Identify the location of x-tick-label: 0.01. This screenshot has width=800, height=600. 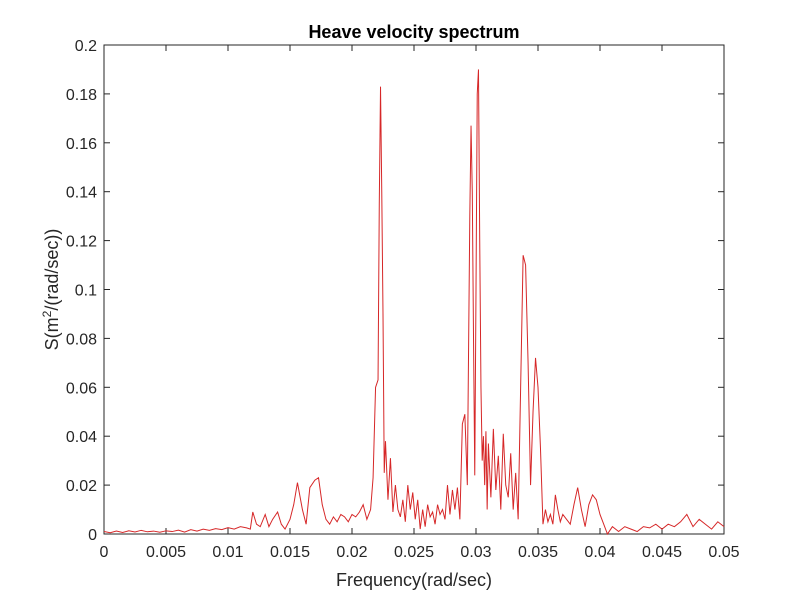
(227, 552).